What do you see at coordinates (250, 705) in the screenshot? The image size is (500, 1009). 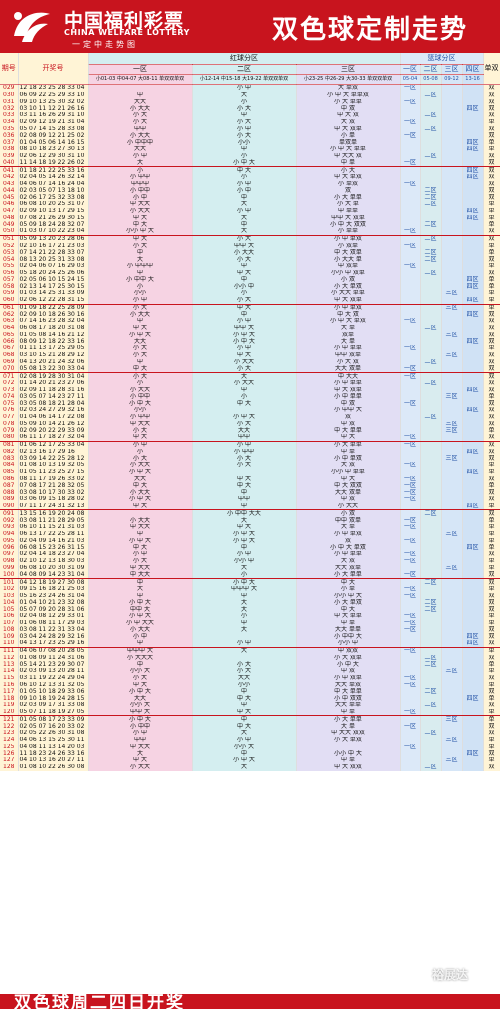 I see `draw-row: 119 02 03 09 17 31 33 08 小小 大中大大 单单 二区 双` at bounding box center [250, 705].